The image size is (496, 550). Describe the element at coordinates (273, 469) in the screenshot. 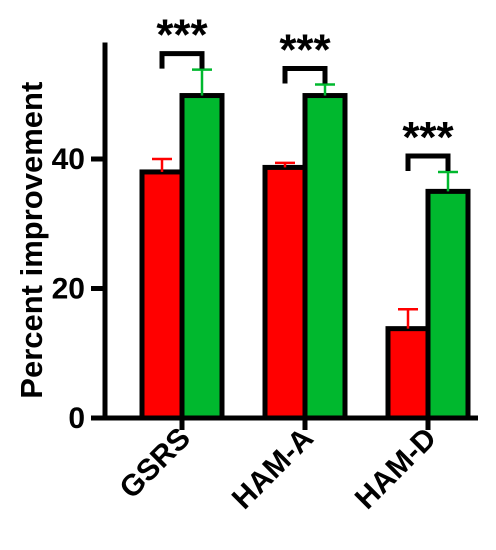

I see `x-tick-label: HAM-A` at that location.